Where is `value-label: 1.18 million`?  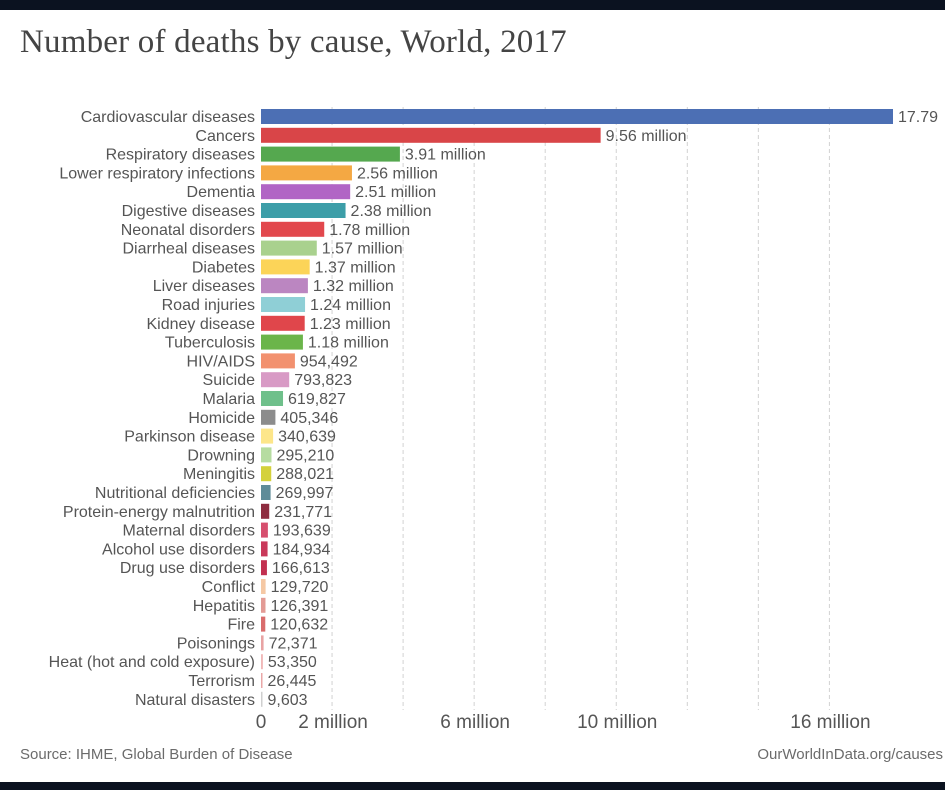 value-label: 1.18 million is located at coordinates (348, 343).